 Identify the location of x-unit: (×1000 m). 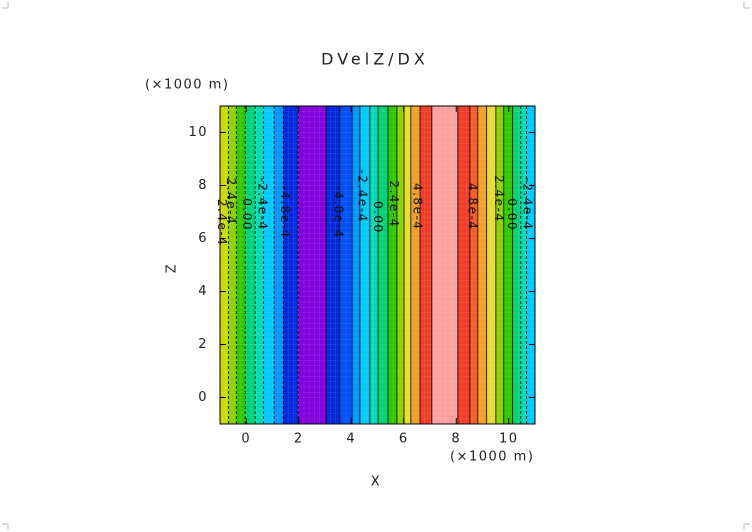
(492, 457).